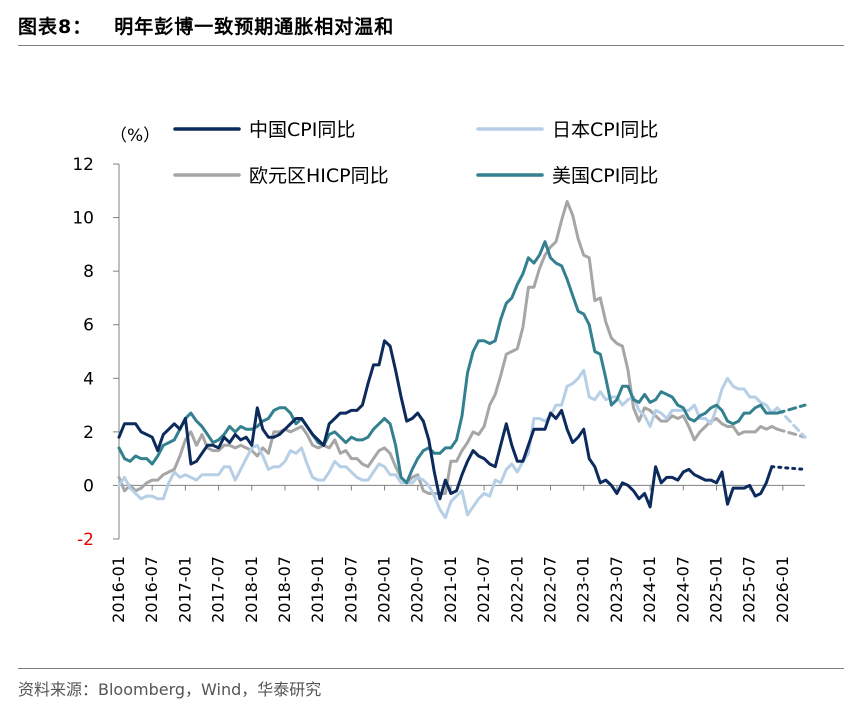 This screenshot has width=864, height=712. I want to click on x-tick-label: 2024-07, so click(682, 589).